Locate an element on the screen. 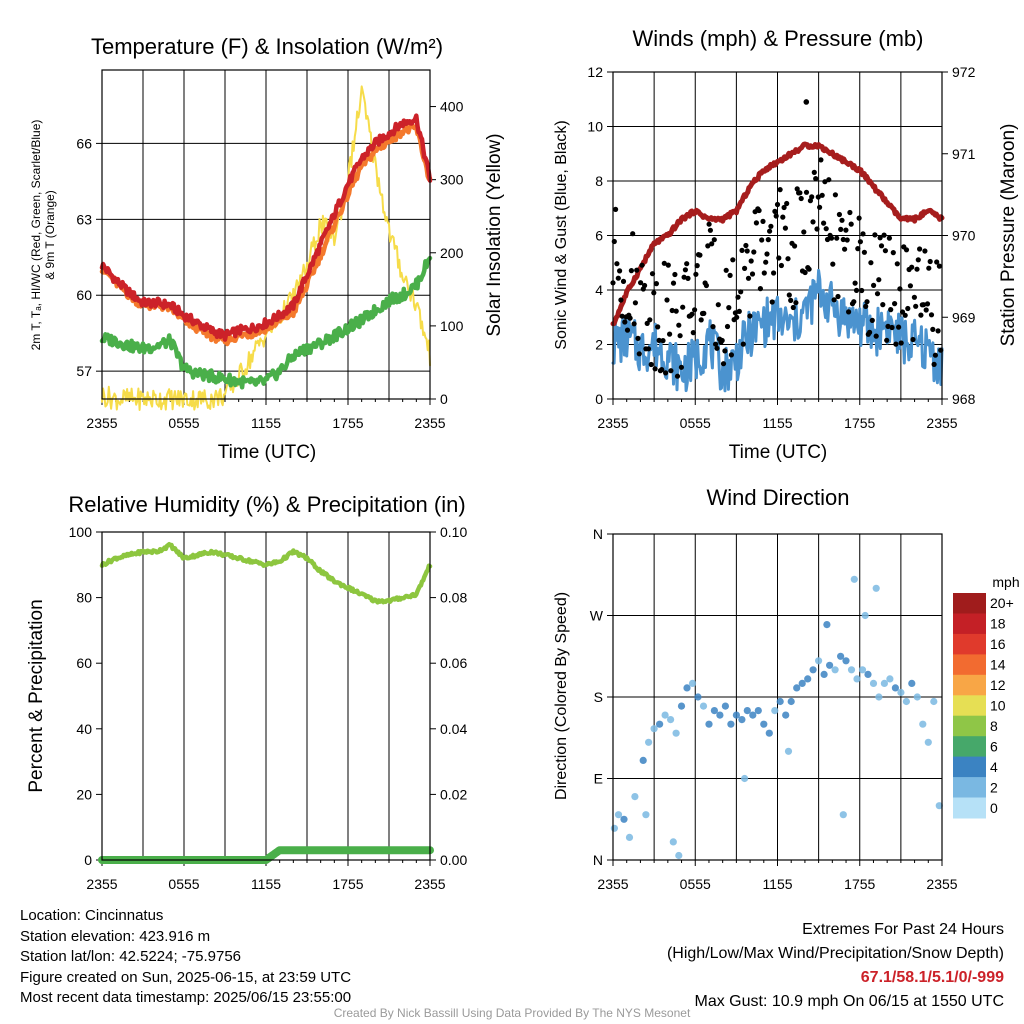 This screenshot has height=1024, width=1024. legend-label: 6 is located at coordinates (994, 746).